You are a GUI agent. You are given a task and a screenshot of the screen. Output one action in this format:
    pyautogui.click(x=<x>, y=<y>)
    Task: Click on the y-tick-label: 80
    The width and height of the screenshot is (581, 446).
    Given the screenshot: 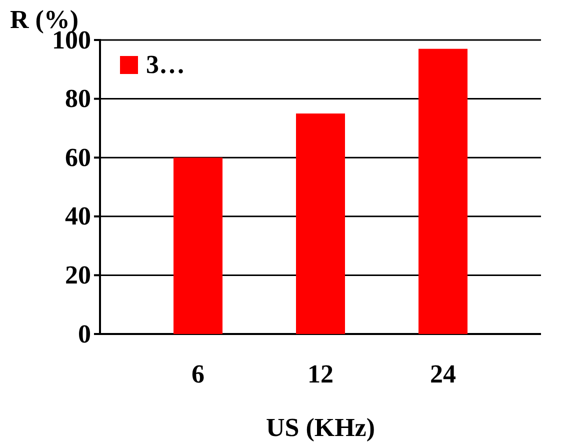 What is the action you would take?
    pyautogui.click(x=78, y=99)
    